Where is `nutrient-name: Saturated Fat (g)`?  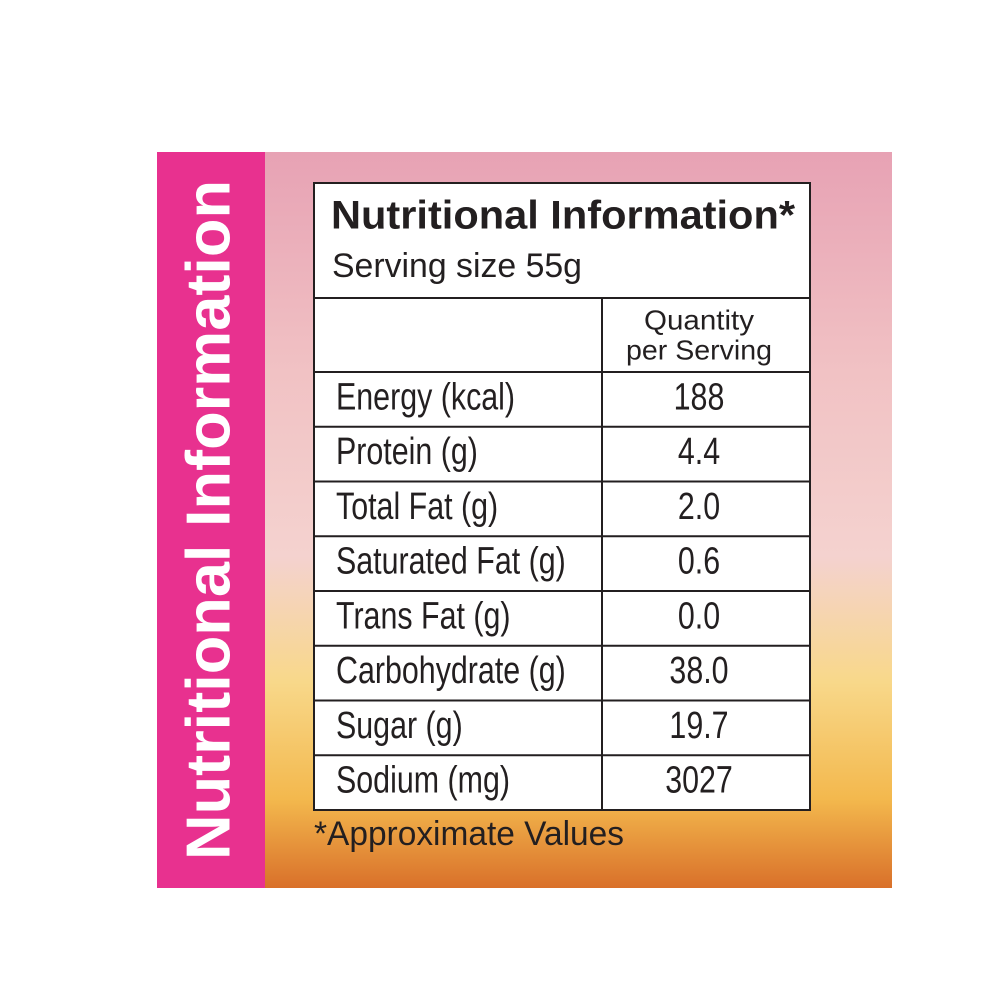
nutrient-name: Saturated Fat (g) is located at coordinates (451, 562).